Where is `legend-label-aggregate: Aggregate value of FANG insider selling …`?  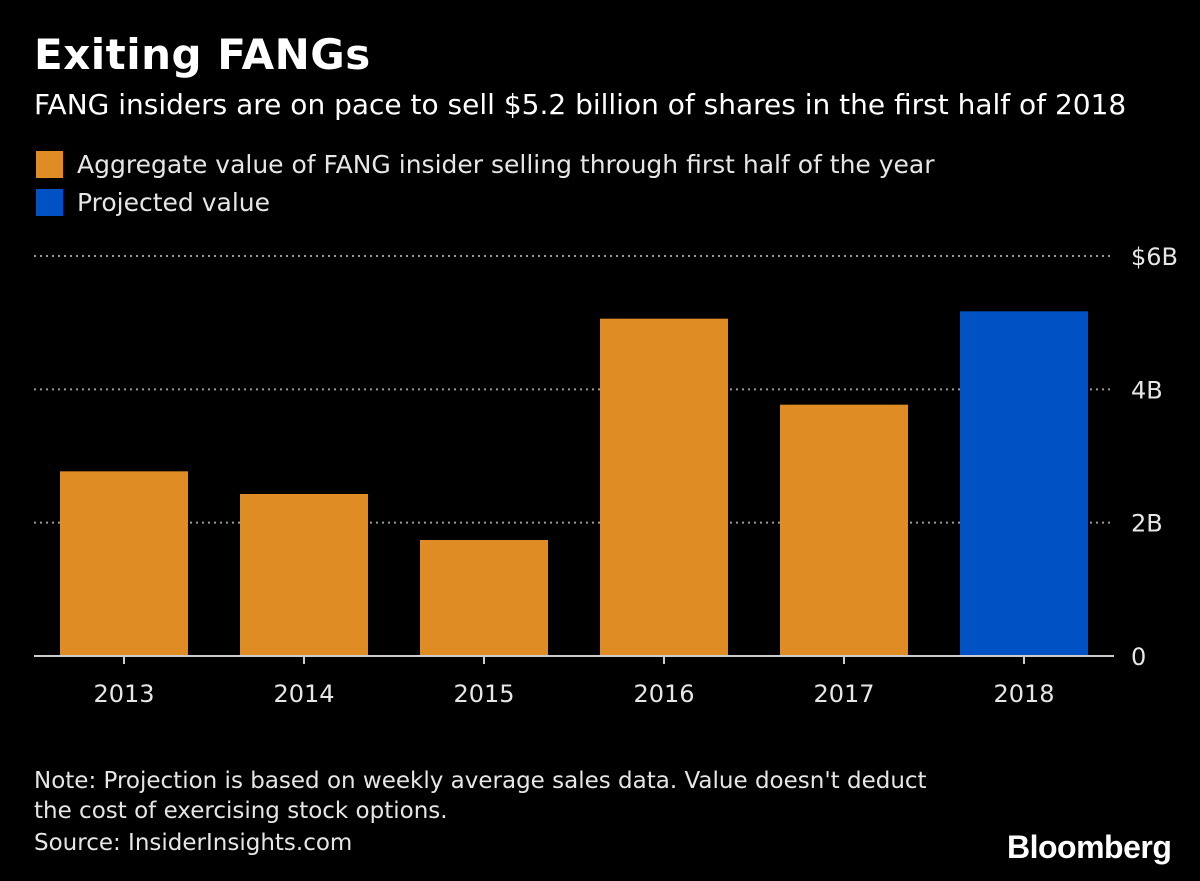 legend-label-aggregate: Aggregate value of FANG insider selling … is located at coordinates (506, 164).